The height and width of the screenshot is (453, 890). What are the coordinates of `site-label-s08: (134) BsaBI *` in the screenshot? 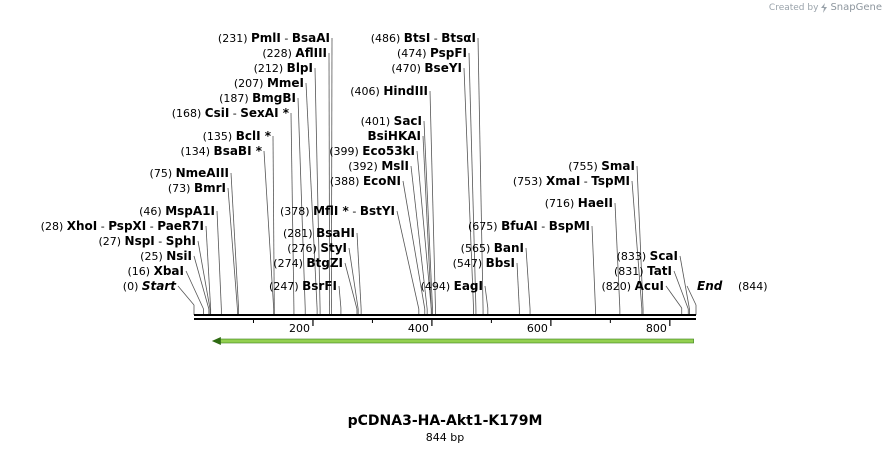 It's located at (221, 151).